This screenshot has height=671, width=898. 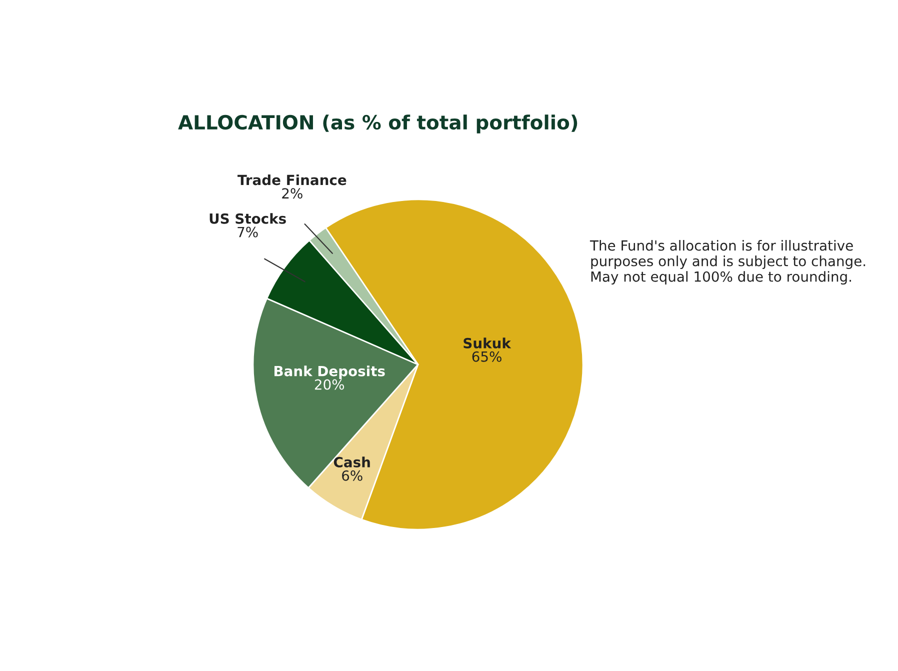 I want to click on slice-label: US Stocks, so click(x=248, y=218).